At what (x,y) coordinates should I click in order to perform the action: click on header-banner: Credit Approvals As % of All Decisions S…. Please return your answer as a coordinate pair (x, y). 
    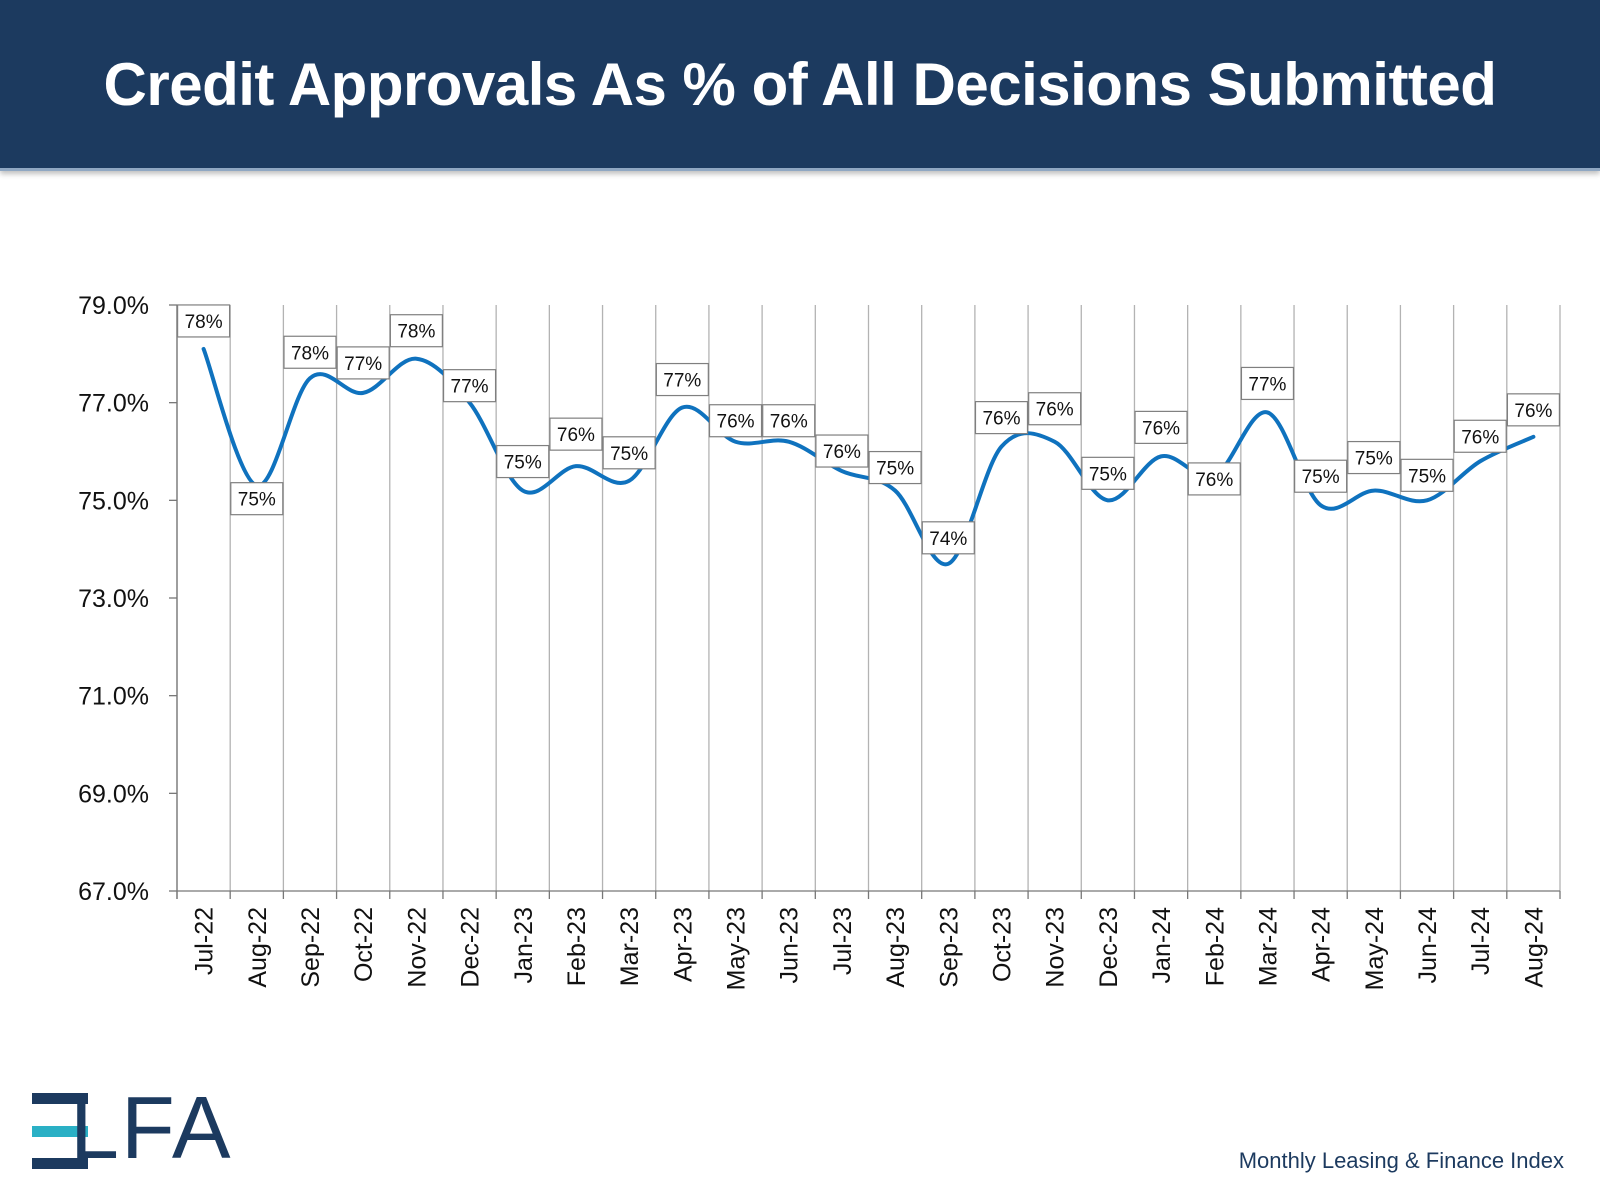
    Looking at the image, I should click on (800, 85).